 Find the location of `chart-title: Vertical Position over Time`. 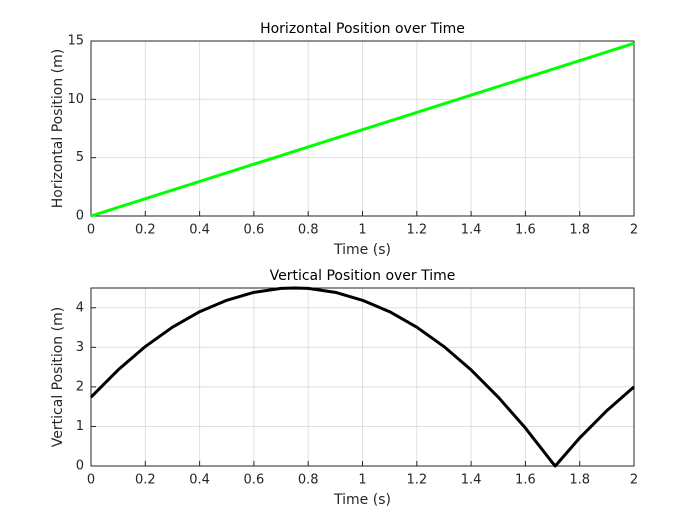

chart-title: Vertical Position over Time is located at coordinates (363, 276).